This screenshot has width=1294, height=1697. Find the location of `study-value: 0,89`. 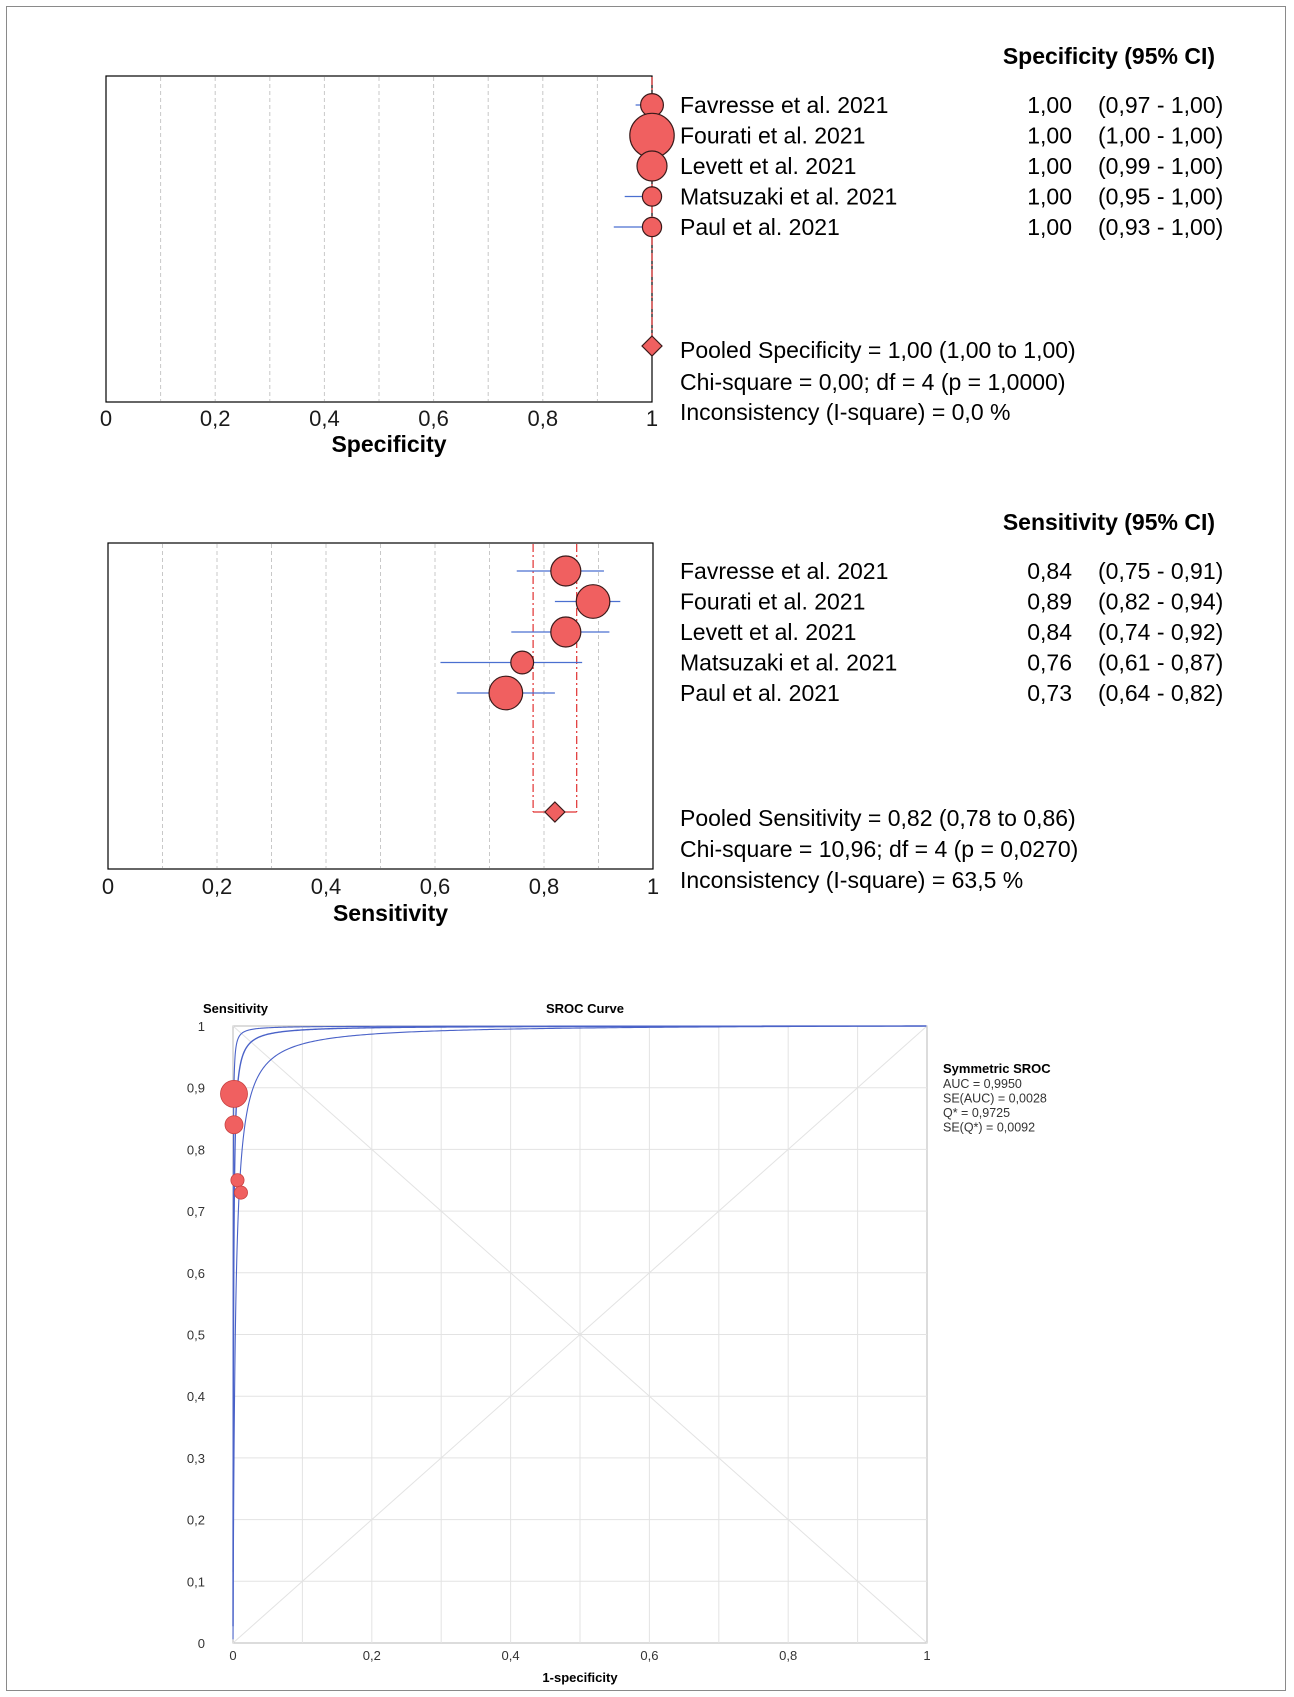

study-value: 0,89 is located at coordinates (1049, 602).